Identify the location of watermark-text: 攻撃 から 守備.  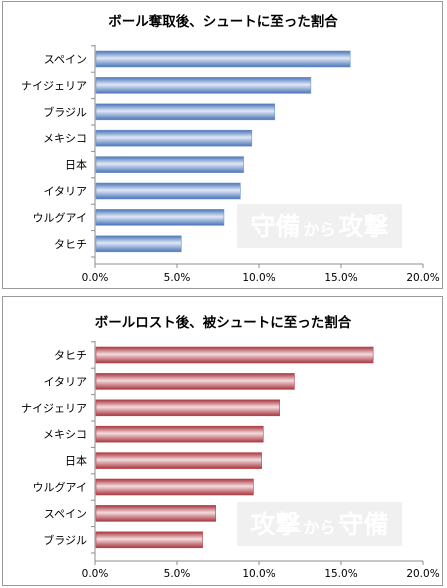
(319, 524).